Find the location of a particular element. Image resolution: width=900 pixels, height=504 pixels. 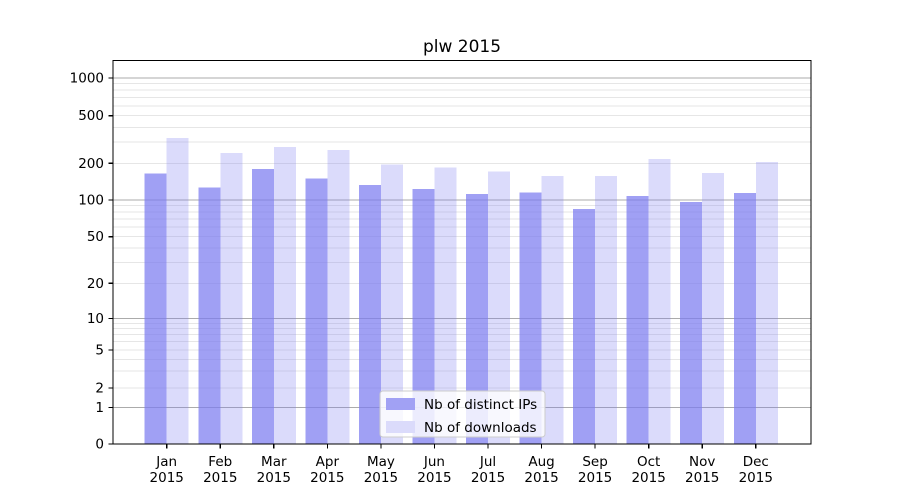

x-tick-label-month: Aug is located at coordinates (541, 462).